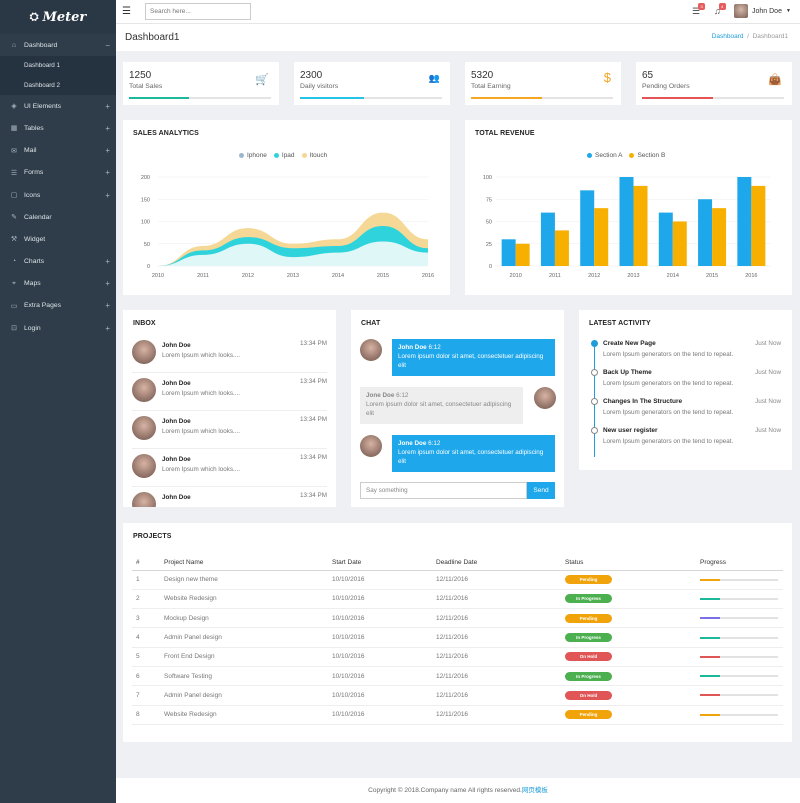  What do you see at coordinates (541, 490) in the screenshot?
I see `send-button: Send` at bounding box center [541, 490].